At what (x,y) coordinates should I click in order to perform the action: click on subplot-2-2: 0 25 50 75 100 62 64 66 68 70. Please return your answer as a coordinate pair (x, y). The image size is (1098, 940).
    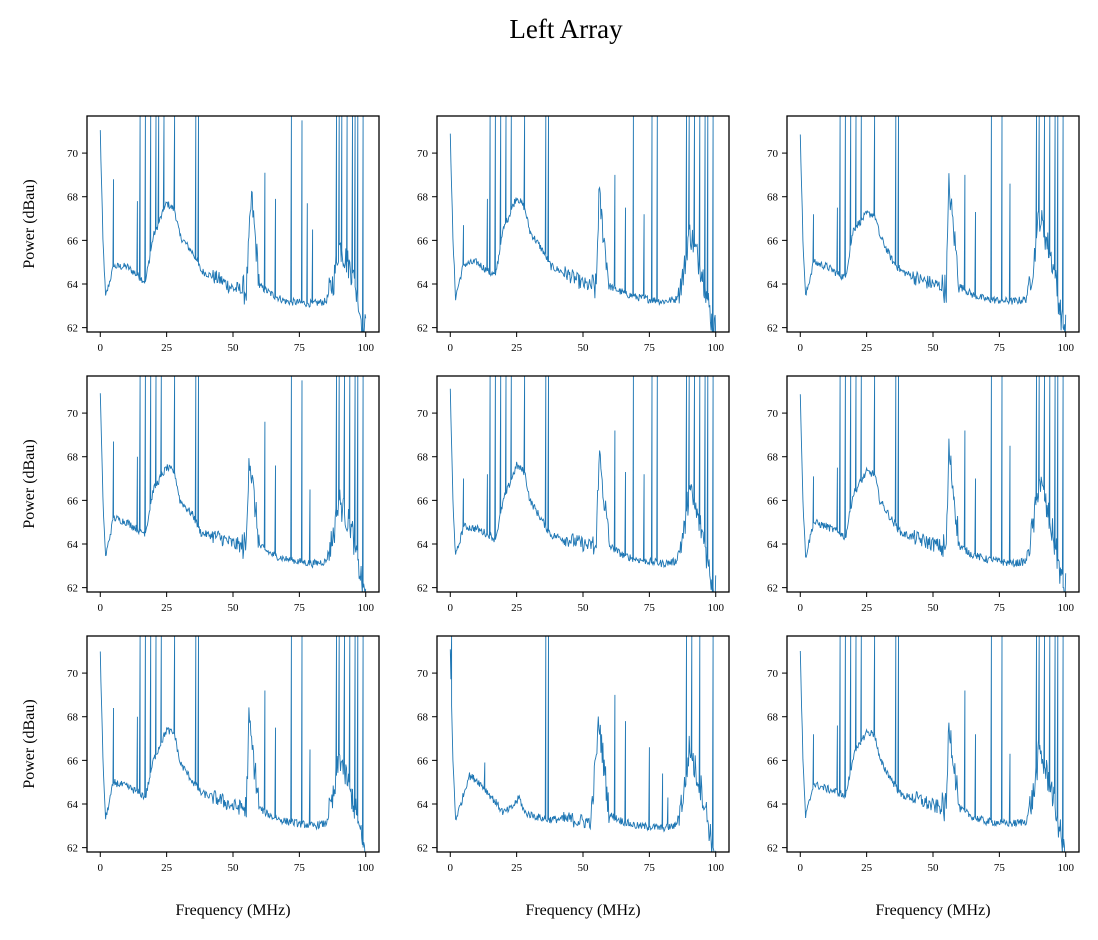
    Looking at the image, I should click on (573, 494).